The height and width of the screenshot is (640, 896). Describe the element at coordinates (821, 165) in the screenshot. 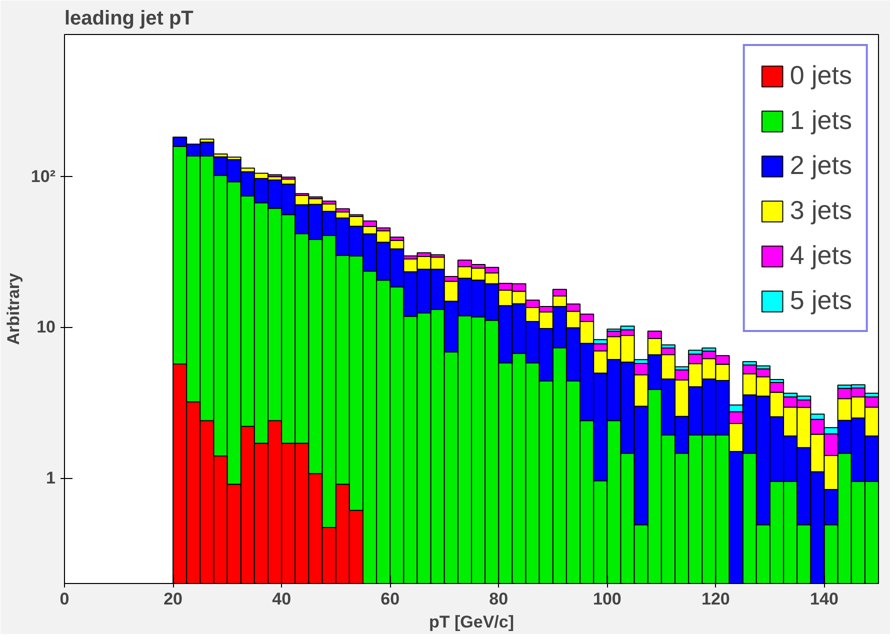

I see `legend-label: 2 jets` at that location.